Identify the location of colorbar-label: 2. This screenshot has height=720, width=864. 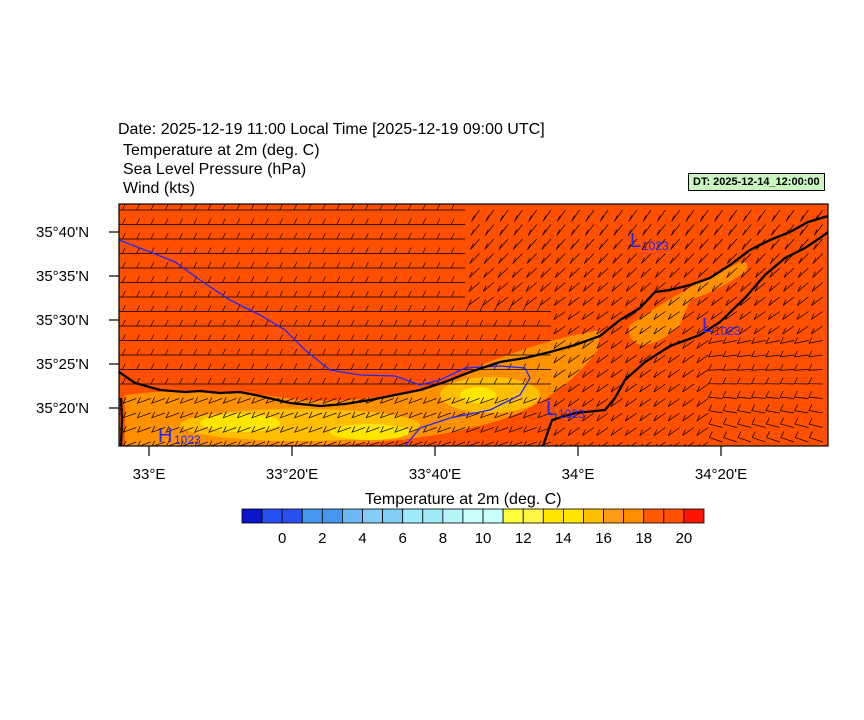
(322, 538).